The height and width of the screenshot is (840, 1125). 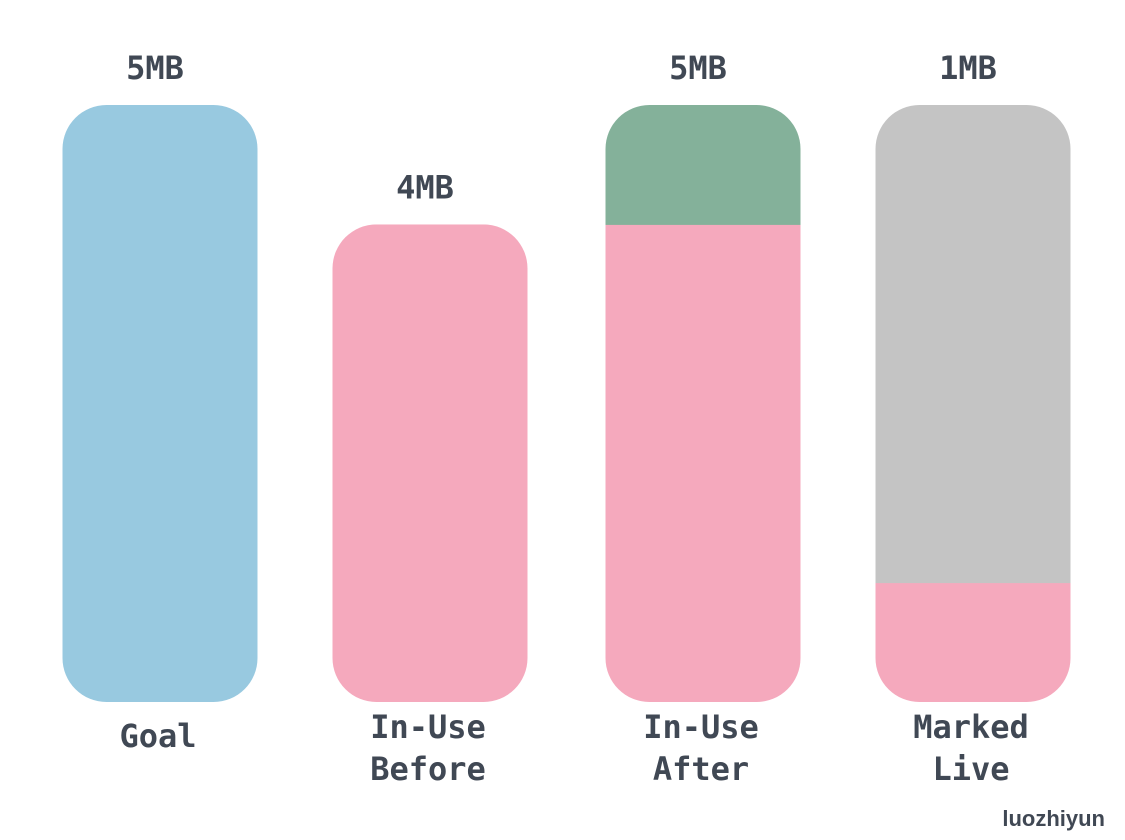 What do you see at coordinates (701, 727) in the screenshot?
I see `category-label-3-line-1: In-Use` at bounding box center [701, 727].